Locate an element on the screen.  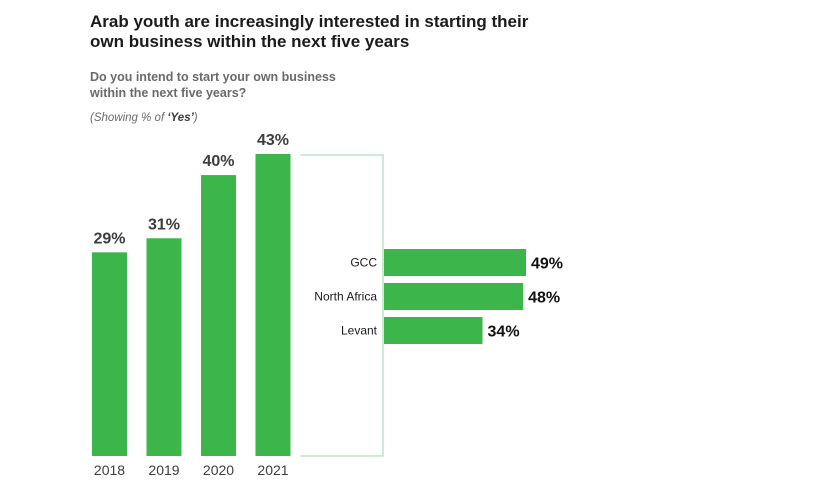
region-bar-chart: GCC 49% North Africa 48% Levant 34% is located at coordinates (438, 296).